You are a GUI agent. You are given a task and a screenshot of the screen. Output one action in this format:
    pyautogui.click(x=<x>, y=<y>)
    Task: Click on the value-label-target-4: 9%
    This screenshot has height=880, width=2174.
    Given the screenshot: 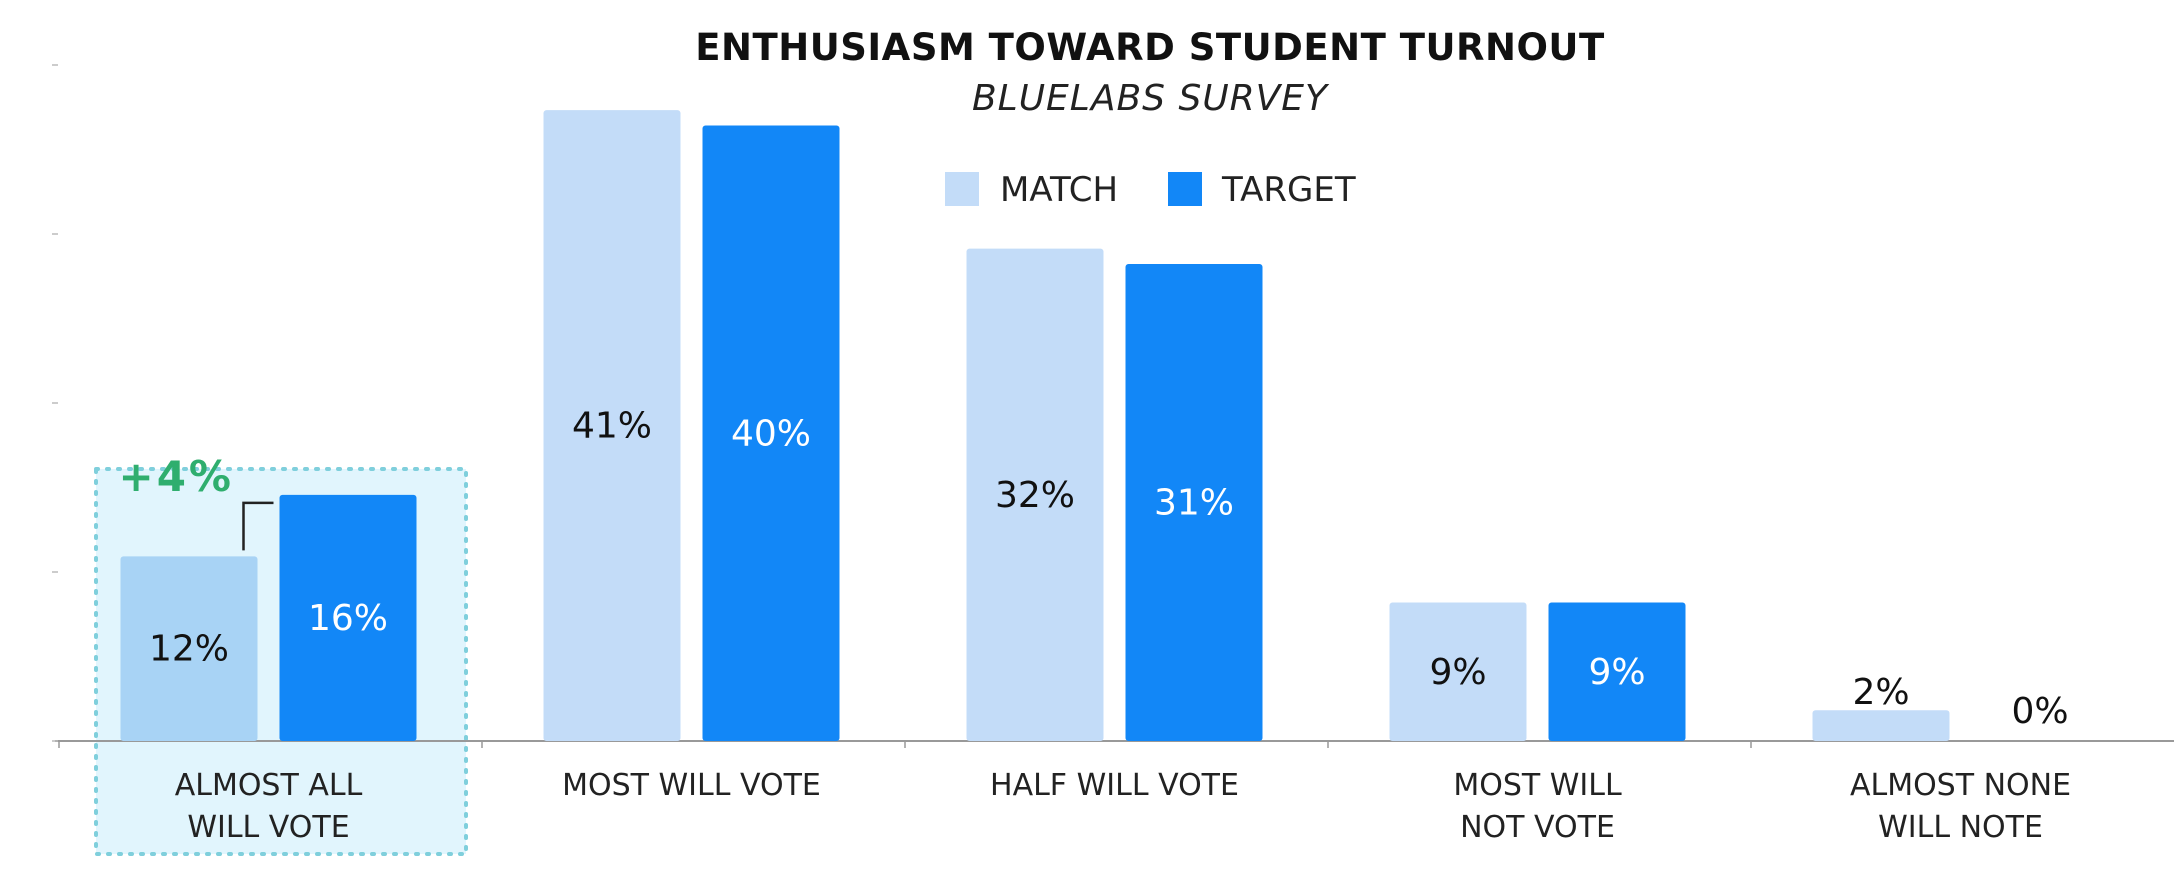 What is the action you would take?
    pyautogui.click(x=1616, y=672)
    